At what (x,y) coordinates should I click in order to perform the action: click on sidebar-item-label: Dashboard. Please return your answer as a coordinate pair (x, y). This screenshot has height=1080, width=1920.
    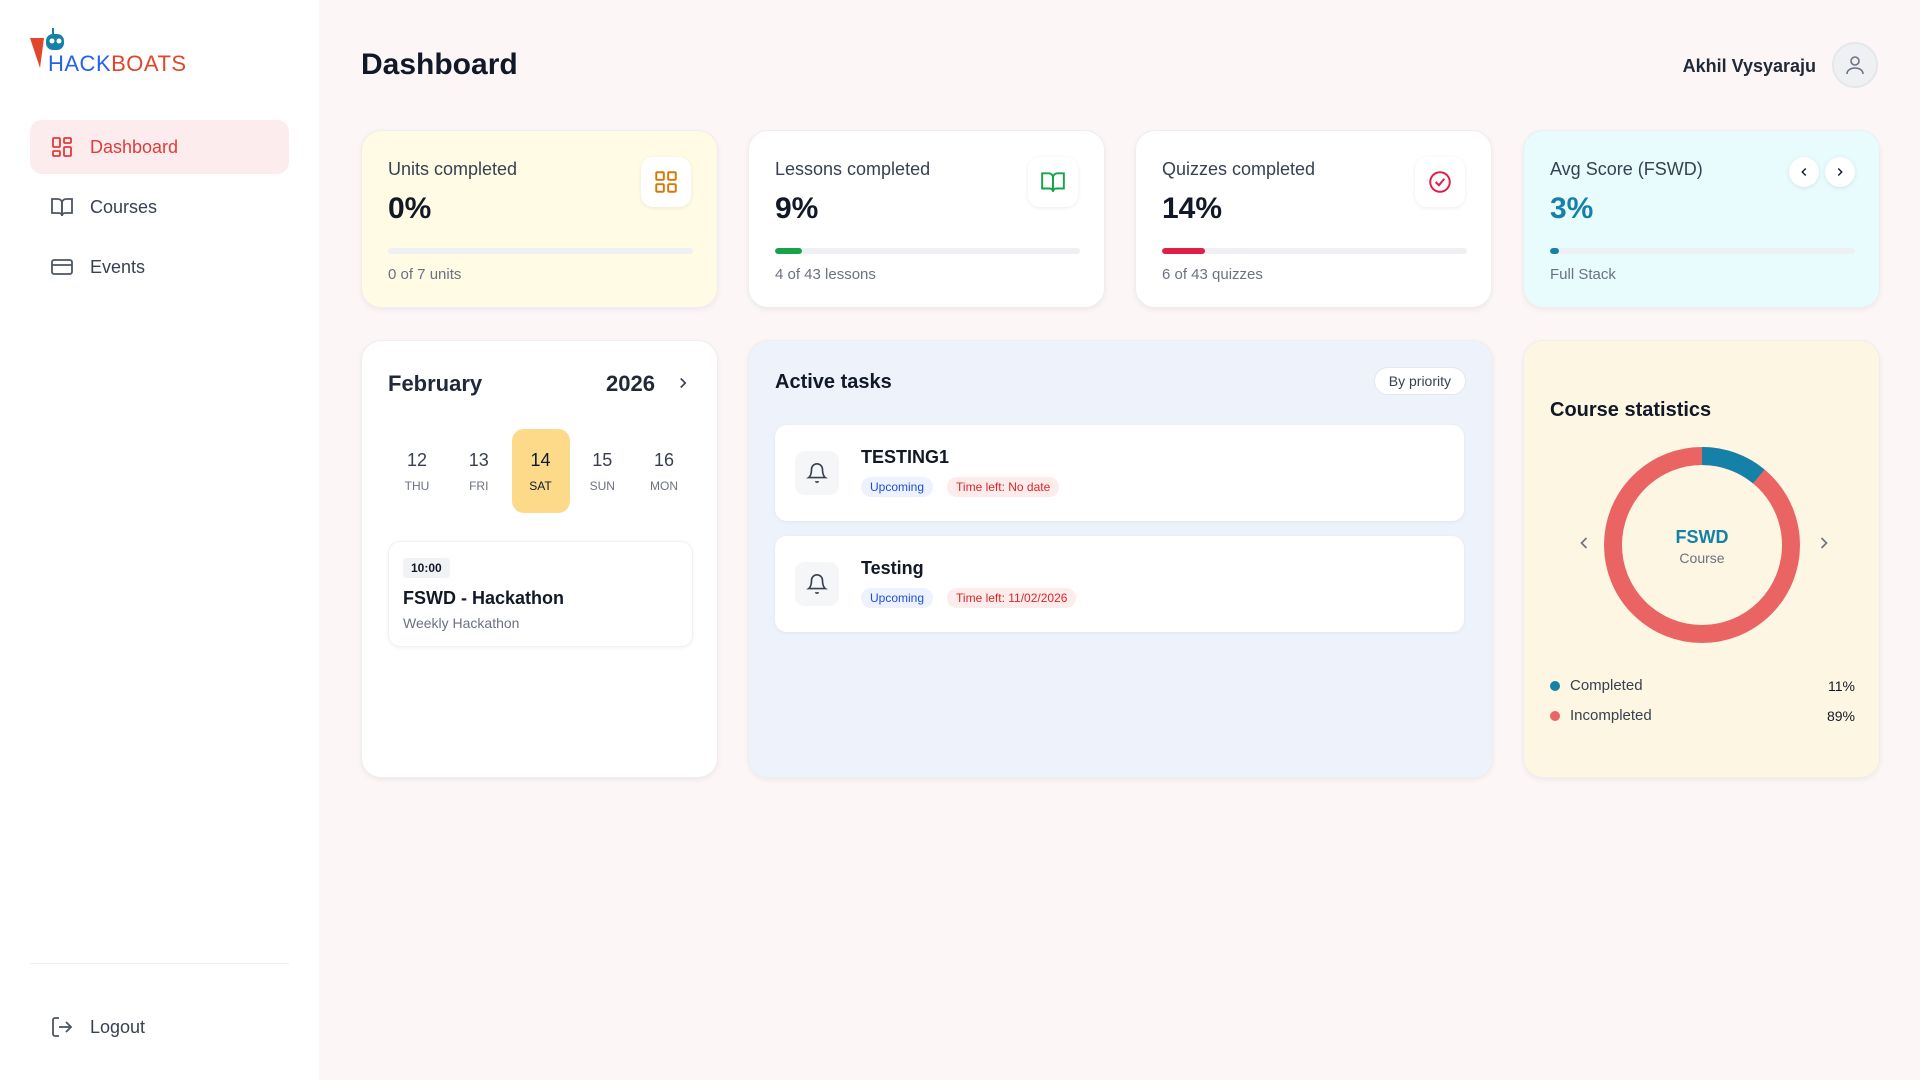
    Looking at the image, I should click on (134, 146).